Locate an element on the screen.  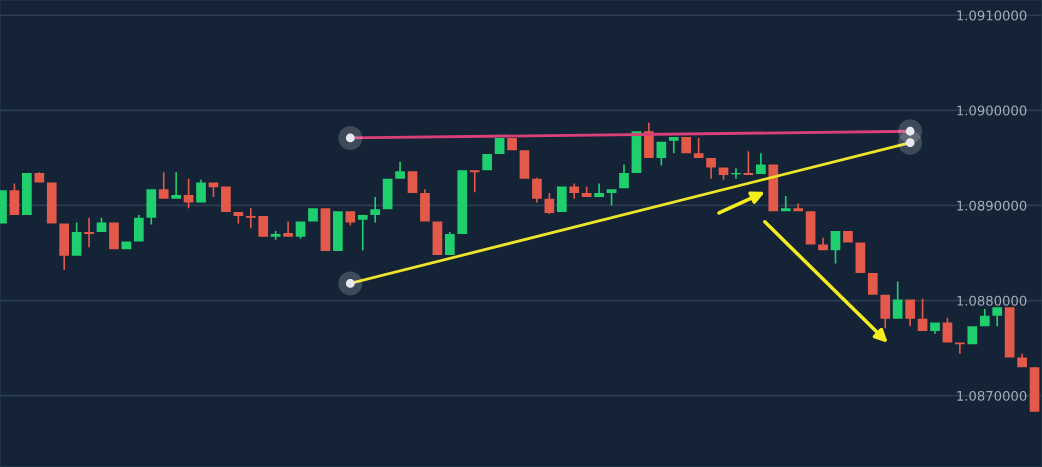
y-tick-label: 1.0870000 is located at coordinates (992, 395).